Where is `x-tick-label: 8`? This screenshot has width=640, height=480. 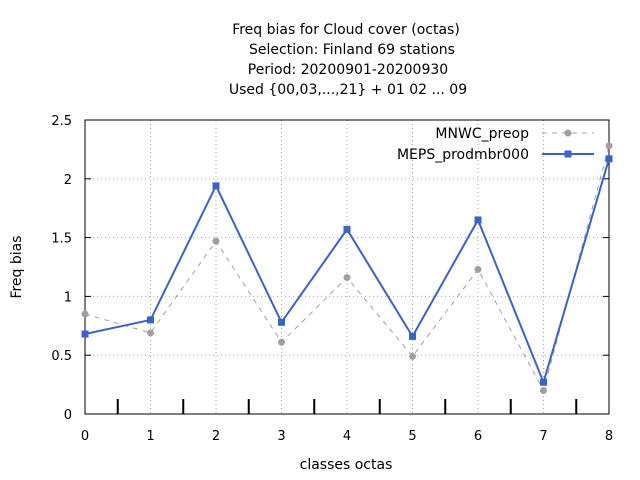 x-tick-label: 8 is located at coordinates (609, 436).